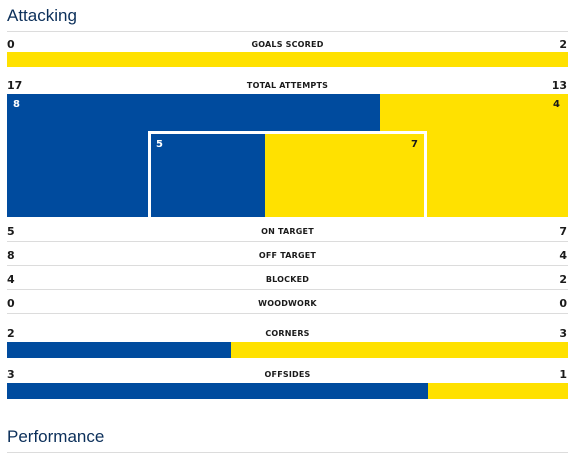  What do you see at coordinates (16, 104) in the screenshot?
I see `attempts-outside-home-value: 8` at bounding box center [16, 104].